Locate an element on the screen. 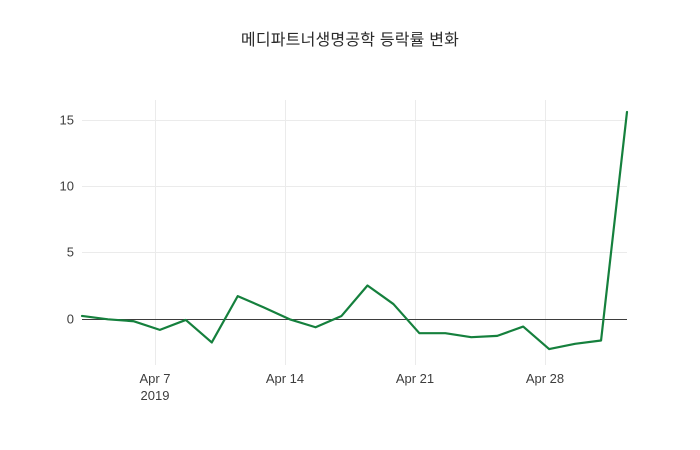 This screenshot has height=450, width=700. y-tick-label: 15 is located at coordinates (66, 120).